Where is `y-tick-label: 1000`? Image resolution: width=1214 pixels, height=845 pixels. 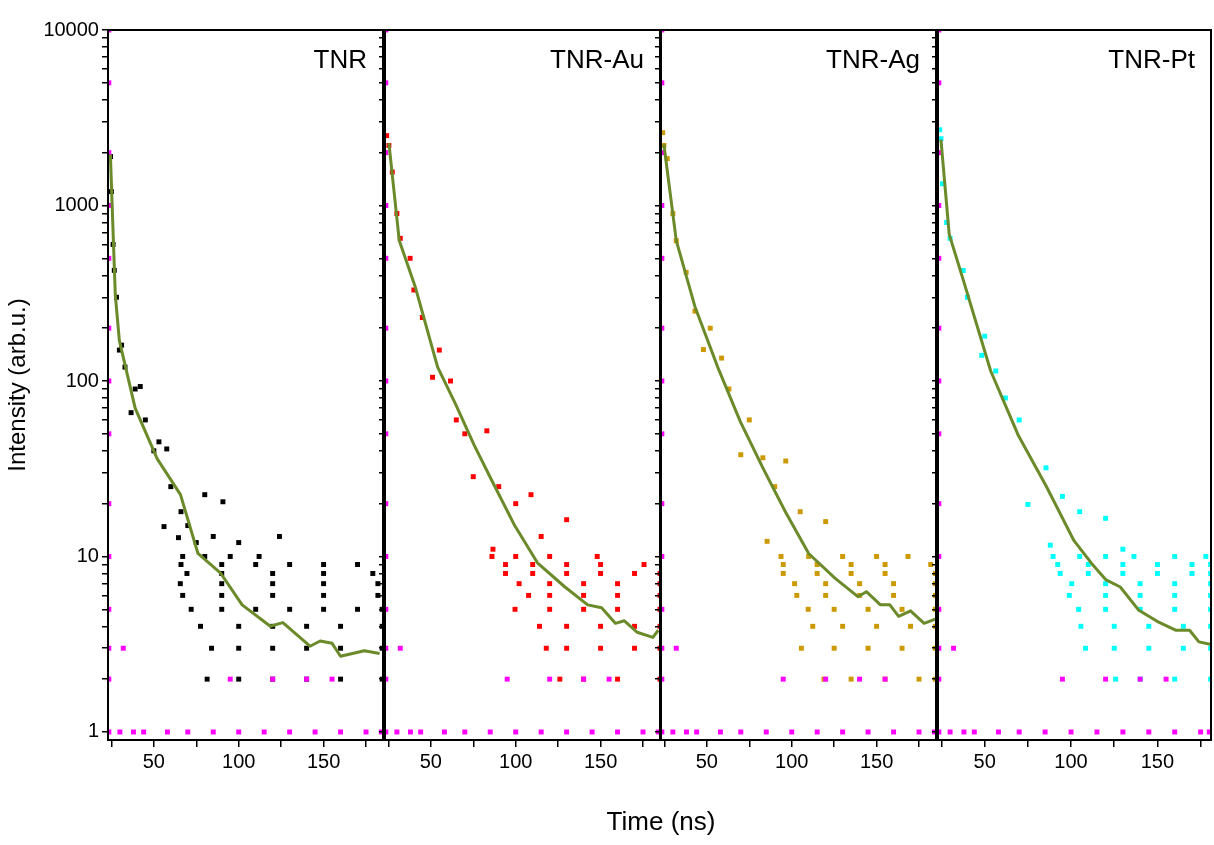
y-tick-label: 1000 is located at coordinates (76, 204).